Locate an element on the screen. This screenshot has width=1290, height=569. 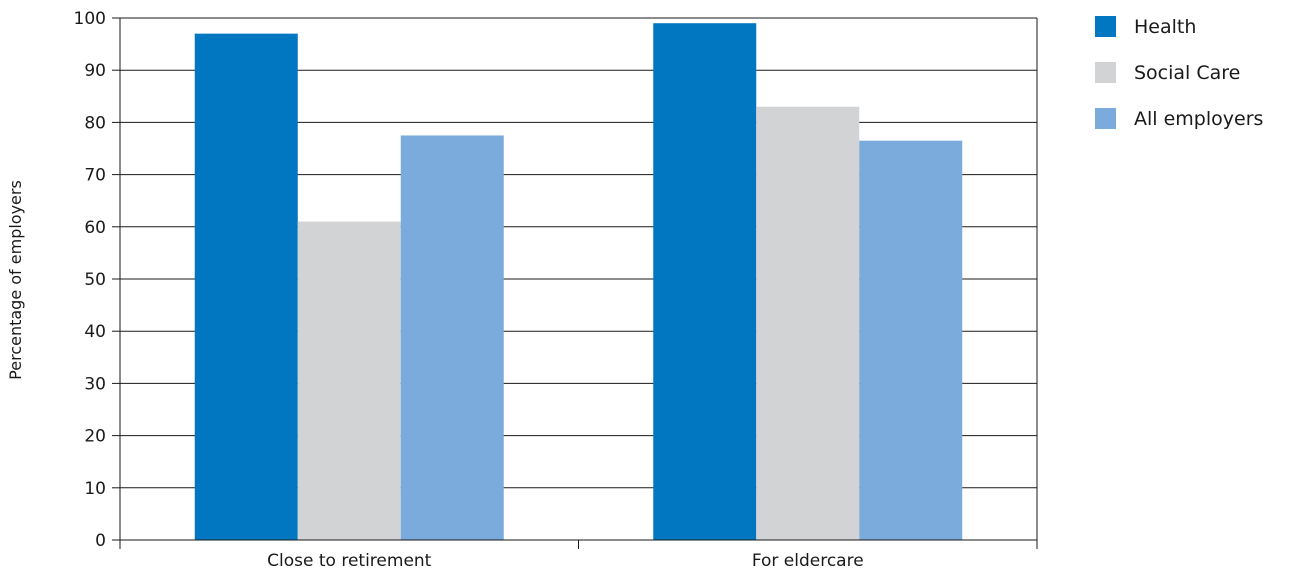
y-tick-label: 90 is located at coordinates (95, 71).